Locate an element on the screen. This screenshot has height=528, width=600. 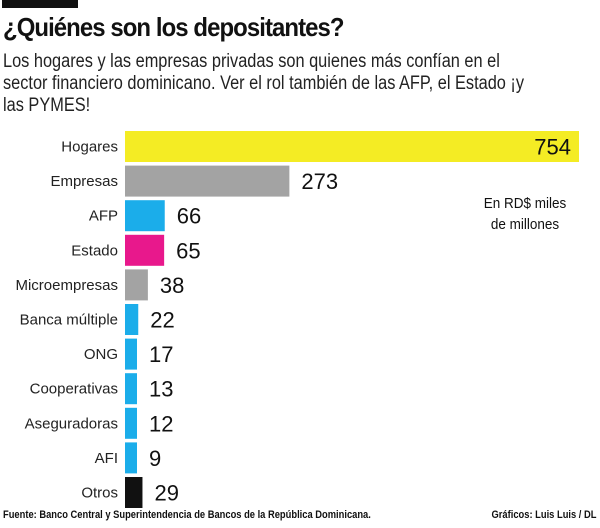
category-label: AFP is located at coordinates (103, 216).